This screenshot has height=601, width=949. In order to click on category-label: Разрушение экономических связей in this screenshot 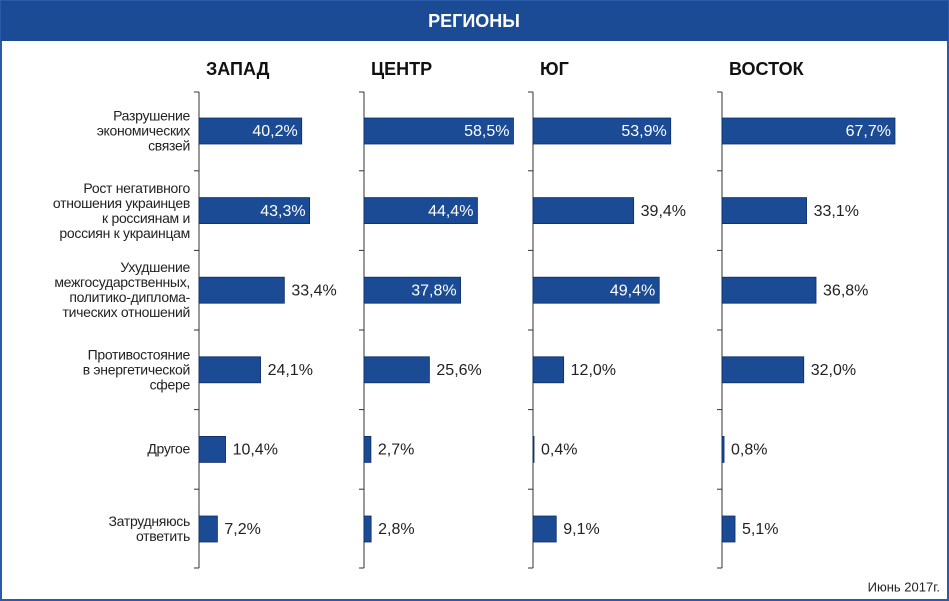, I will do `click(143, 130)`.